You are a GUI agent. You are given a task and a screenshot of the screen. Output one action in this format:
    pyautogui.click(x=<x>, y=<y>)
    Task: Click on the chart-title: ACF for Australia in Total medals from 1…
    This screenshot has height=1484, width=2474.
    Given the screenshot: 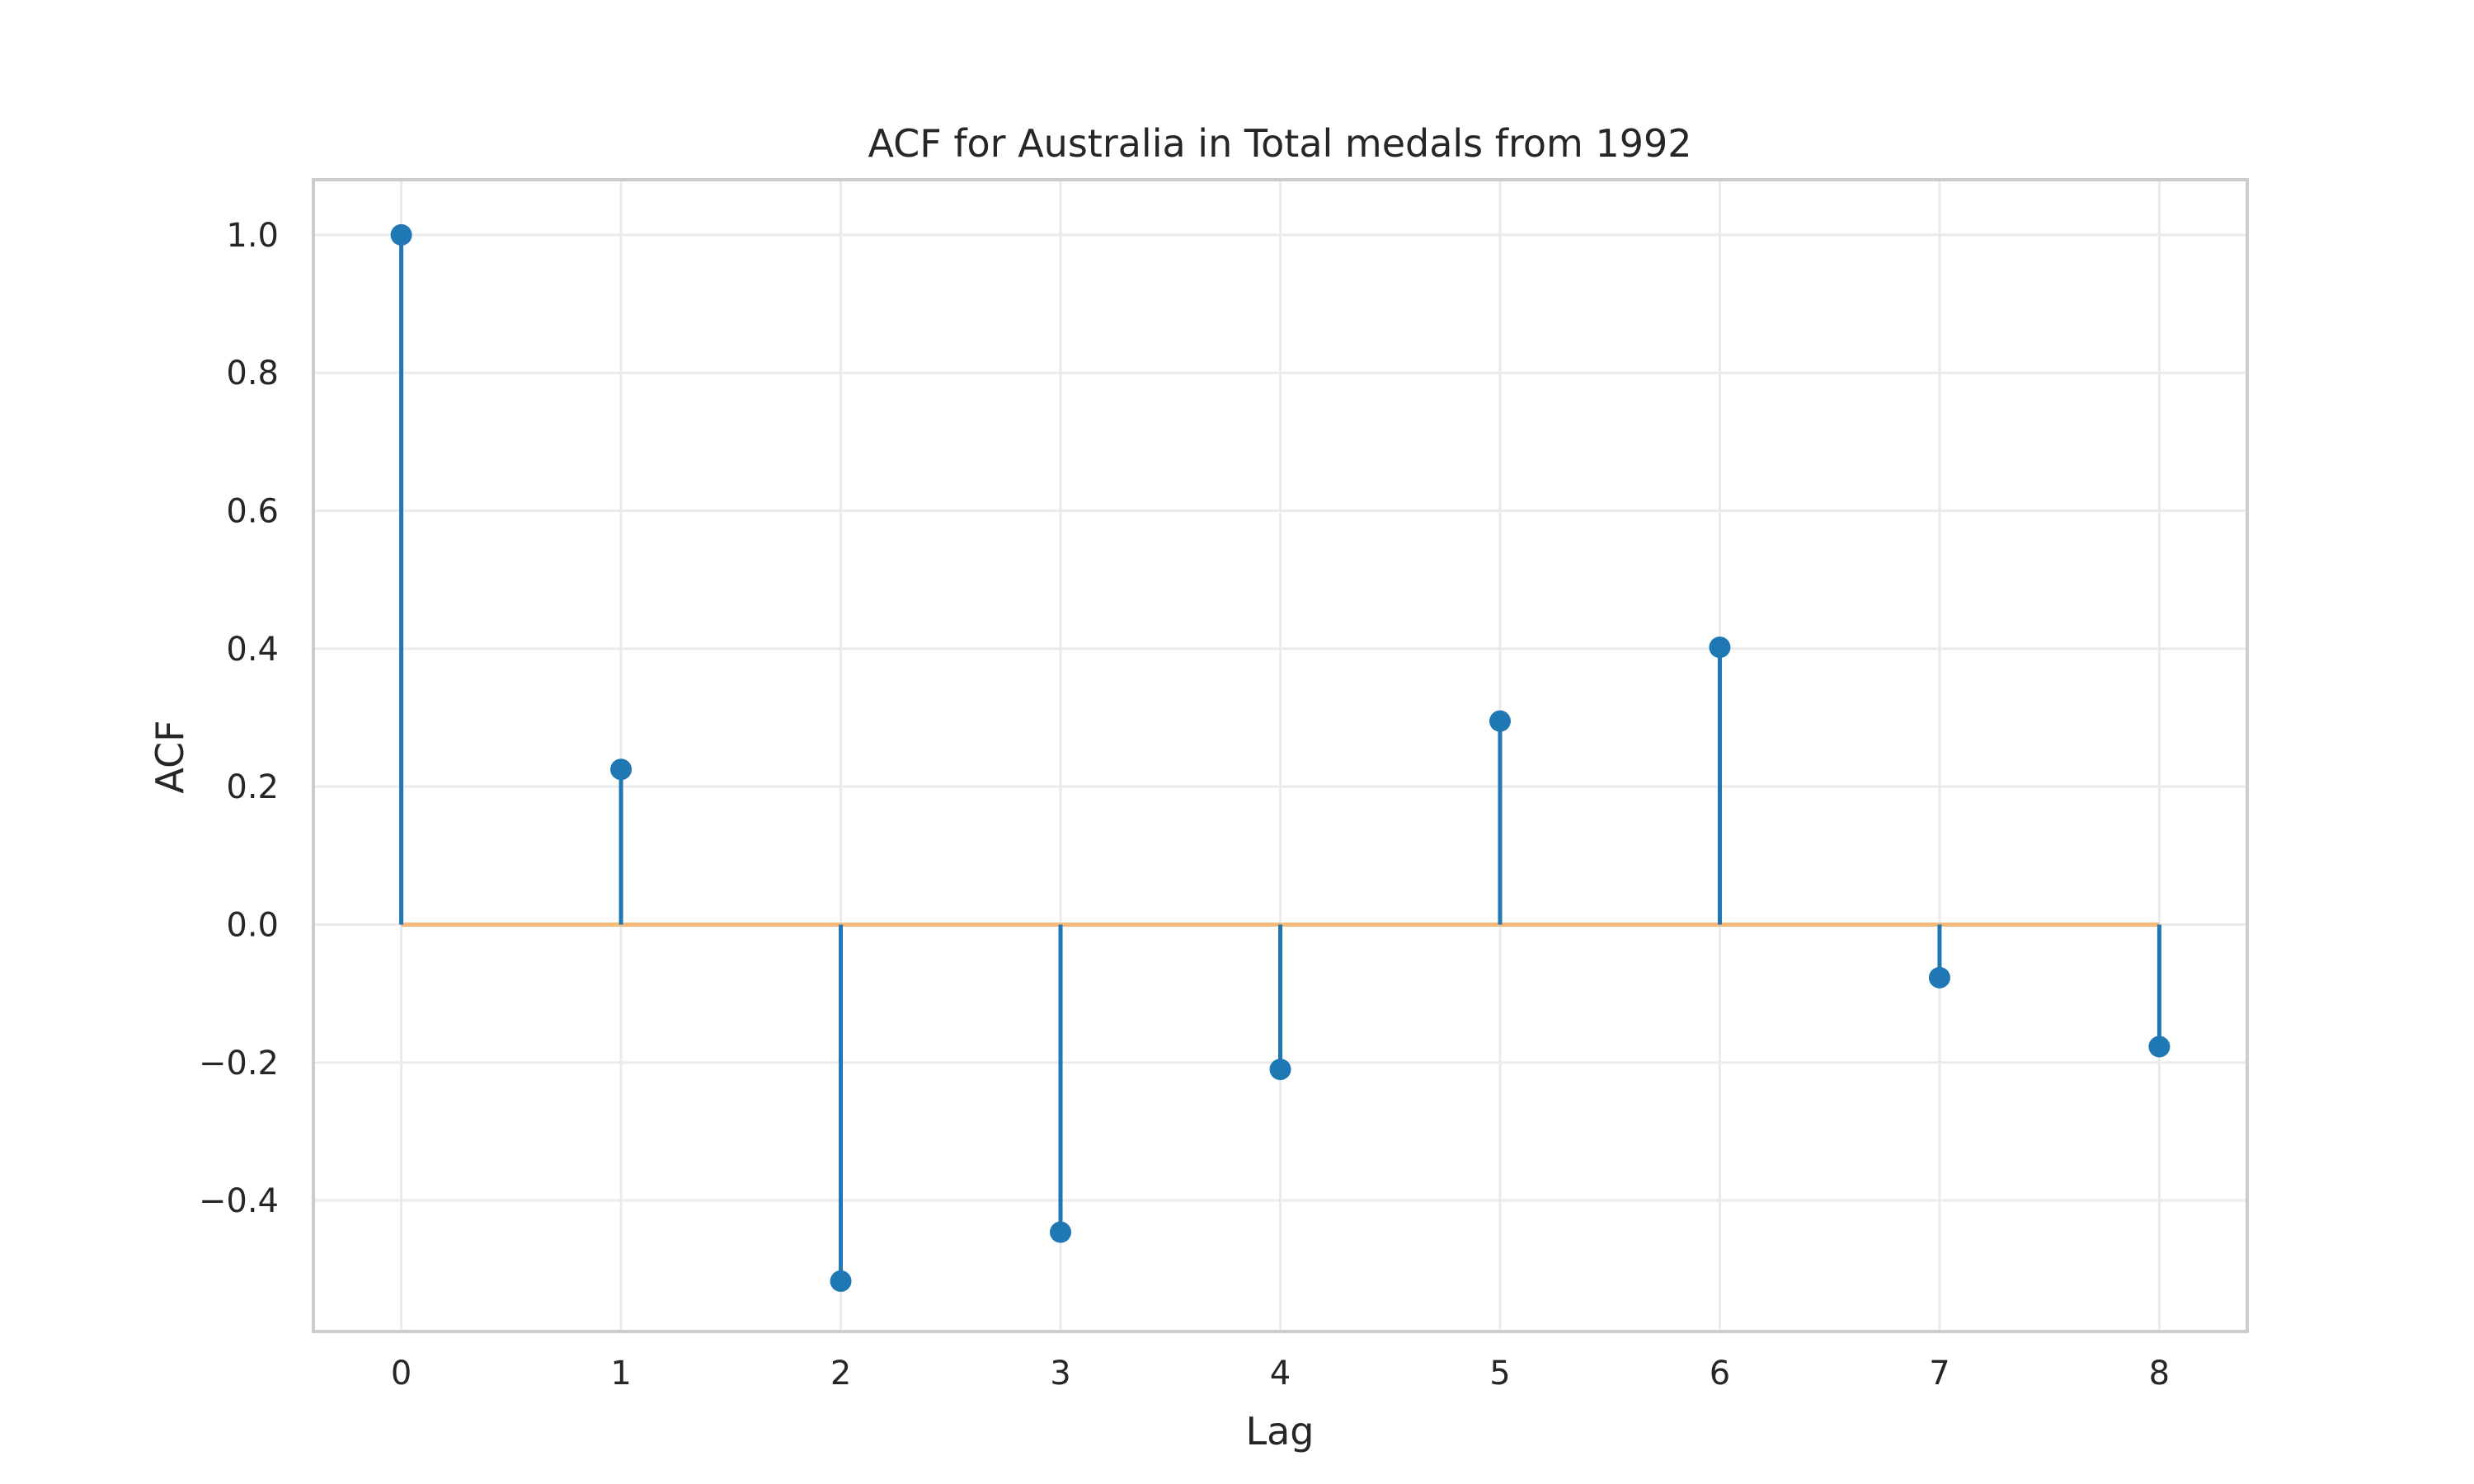 What is the action you would take?
    pyautogui.click(x=1279, y=143)
    